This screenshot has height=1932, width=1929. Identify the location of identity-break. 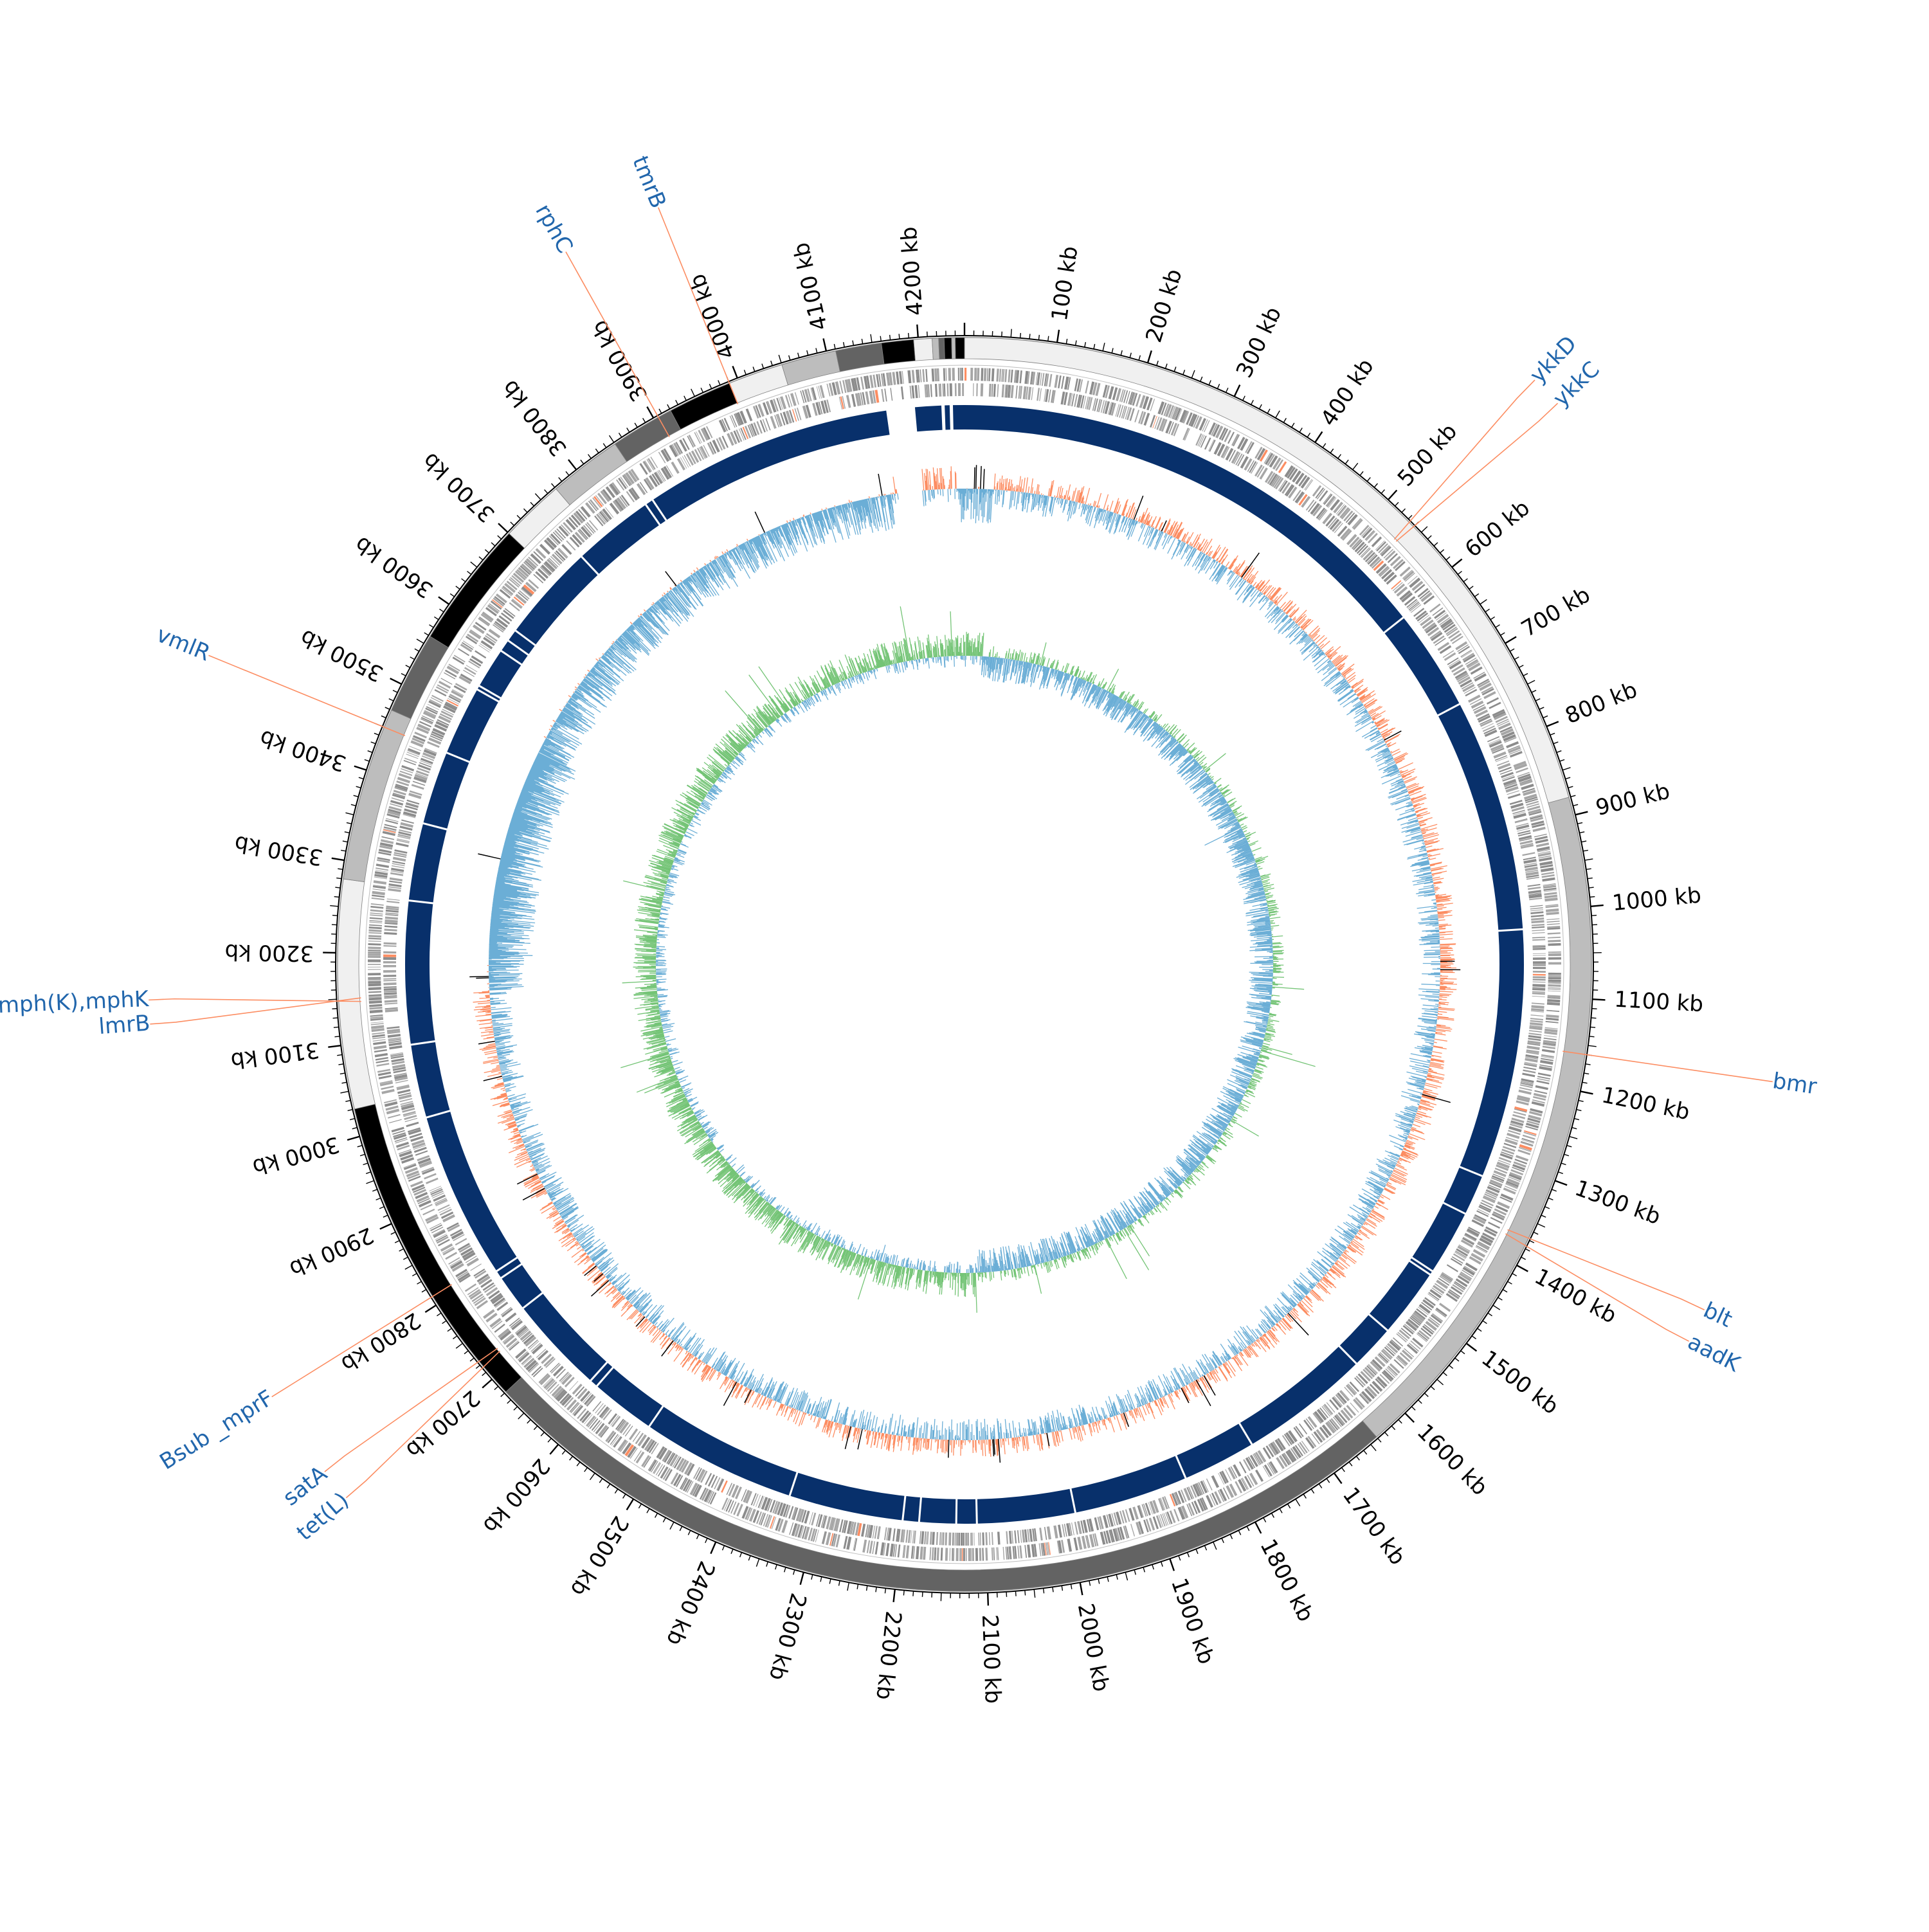
(977, 1511).